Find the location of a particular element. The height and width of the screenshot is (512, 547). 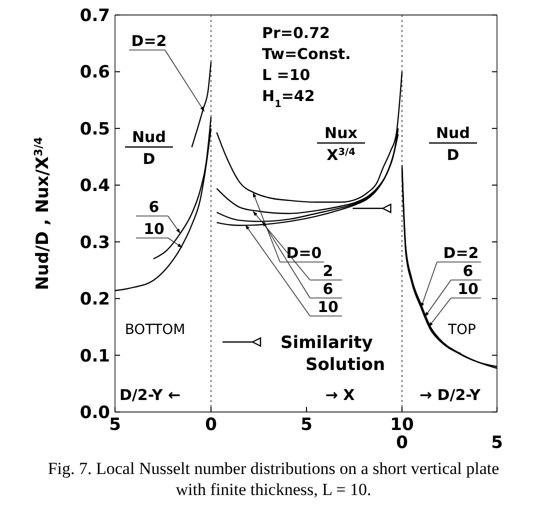

y-tick-label: 0.3 is located at coordinates (95, 242).